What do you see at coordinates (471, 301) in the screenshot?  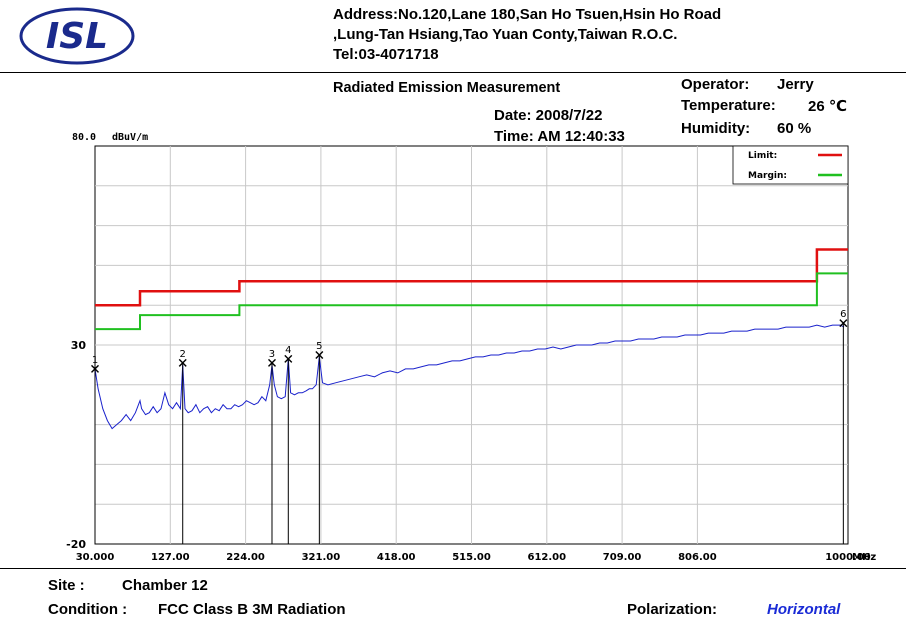 I see `margin-line` at bounding box center [471, 301].